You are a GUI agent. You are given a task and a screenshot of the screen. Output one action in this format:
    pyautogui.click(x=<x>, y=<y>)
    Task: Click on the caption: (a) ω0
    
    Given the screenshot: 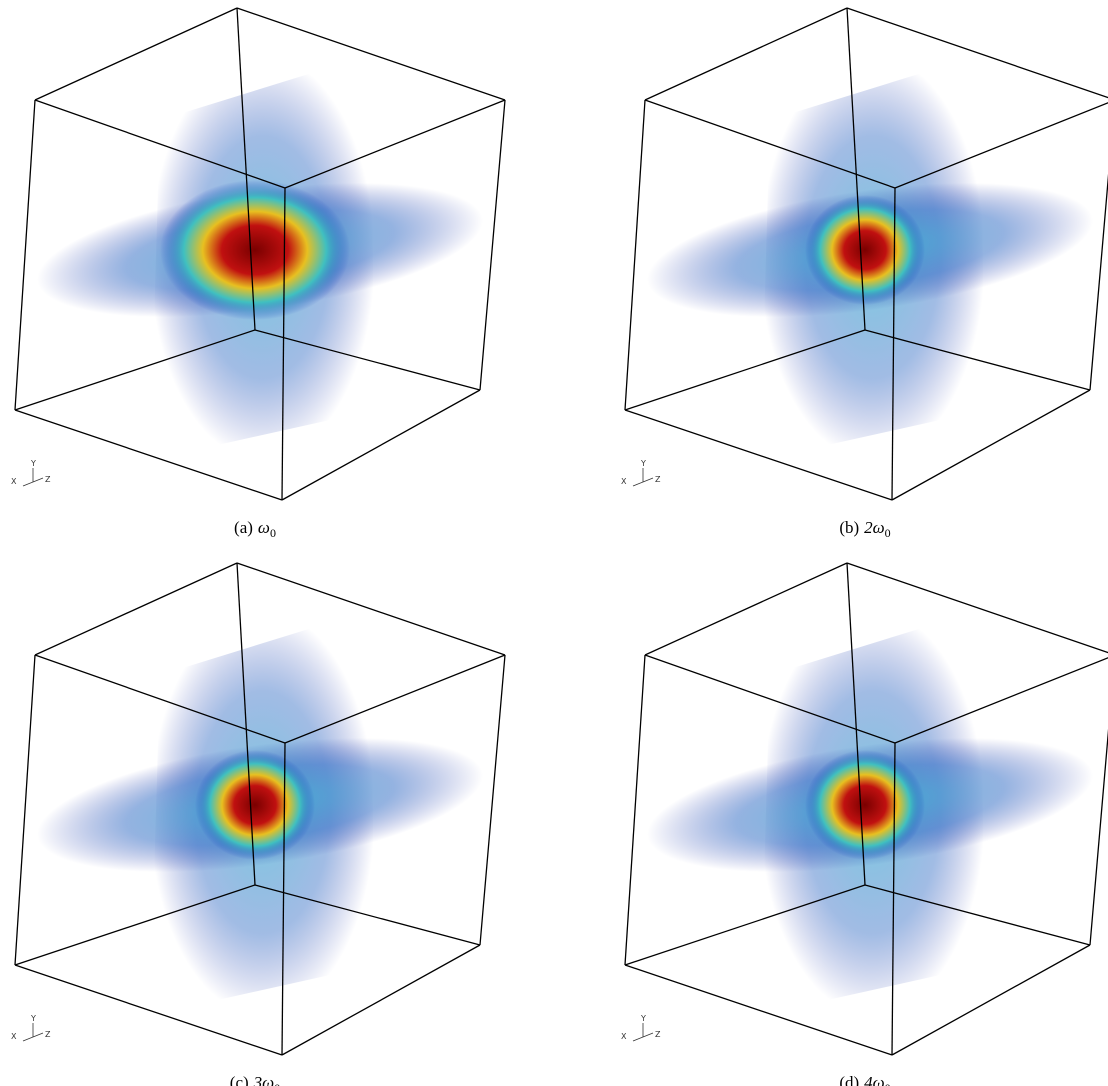 What is the action you would take?
    pyautogui.click(x=255, y=529)
    